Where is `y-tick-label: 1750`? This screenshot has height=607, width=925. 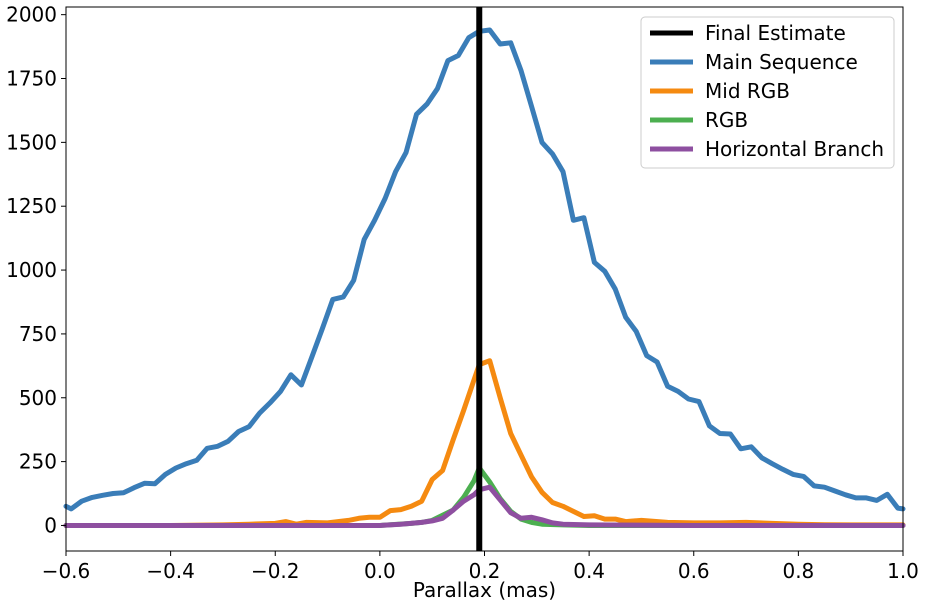
y-tick-label: 1750 is located at coordinates (31, 79).